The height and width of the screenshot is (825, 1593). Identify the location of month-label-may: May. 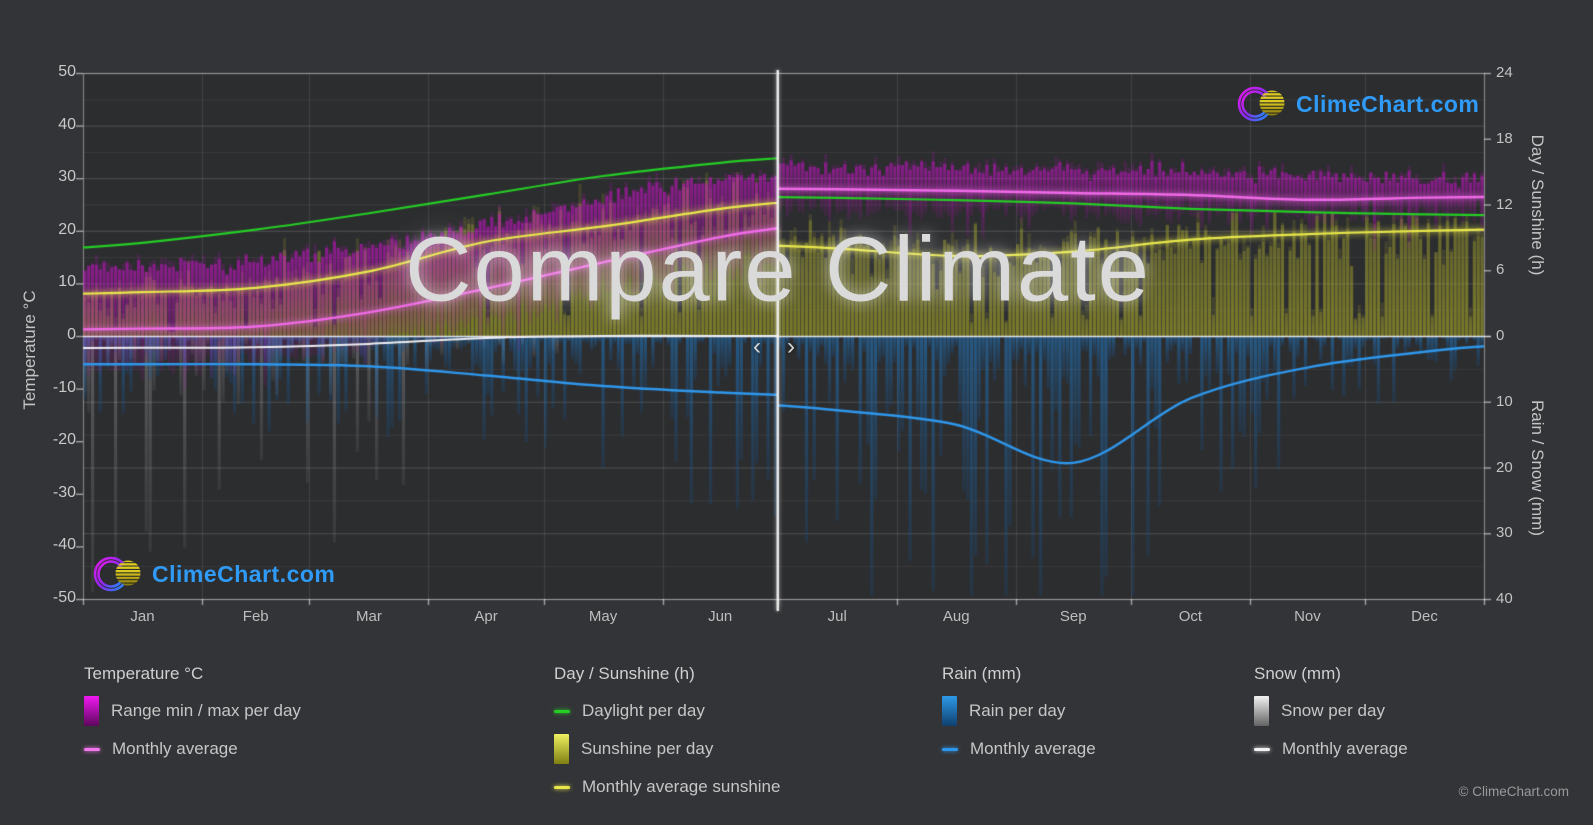
(603, 616).